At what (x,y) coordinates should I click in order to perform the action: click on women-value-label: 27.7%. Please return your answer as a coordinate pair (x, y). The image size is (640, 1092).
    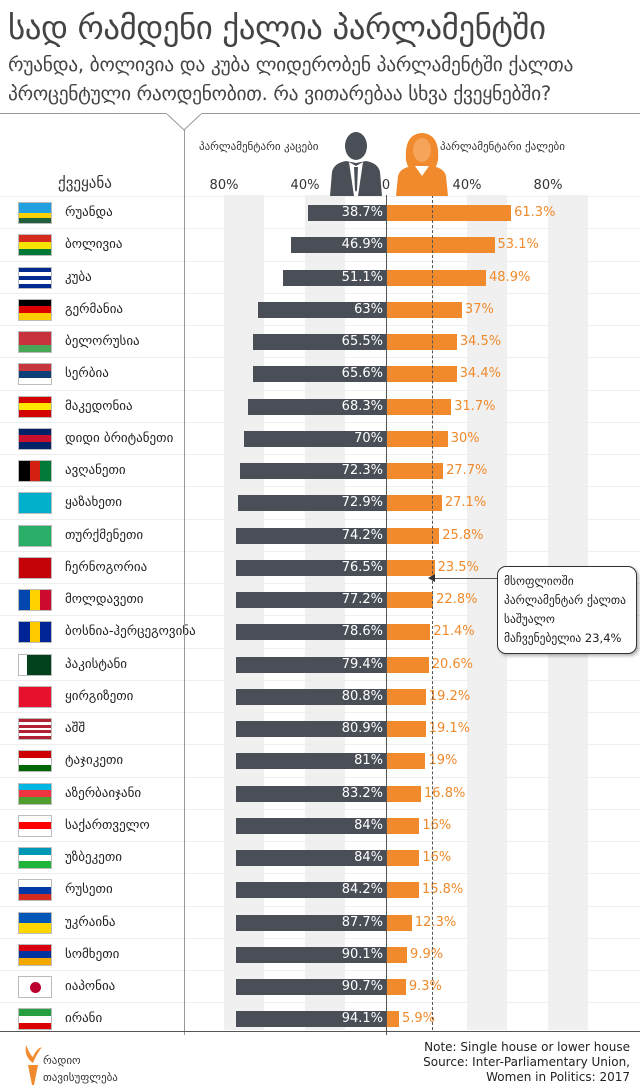
    Looking at the image, I should click on (467, 470).